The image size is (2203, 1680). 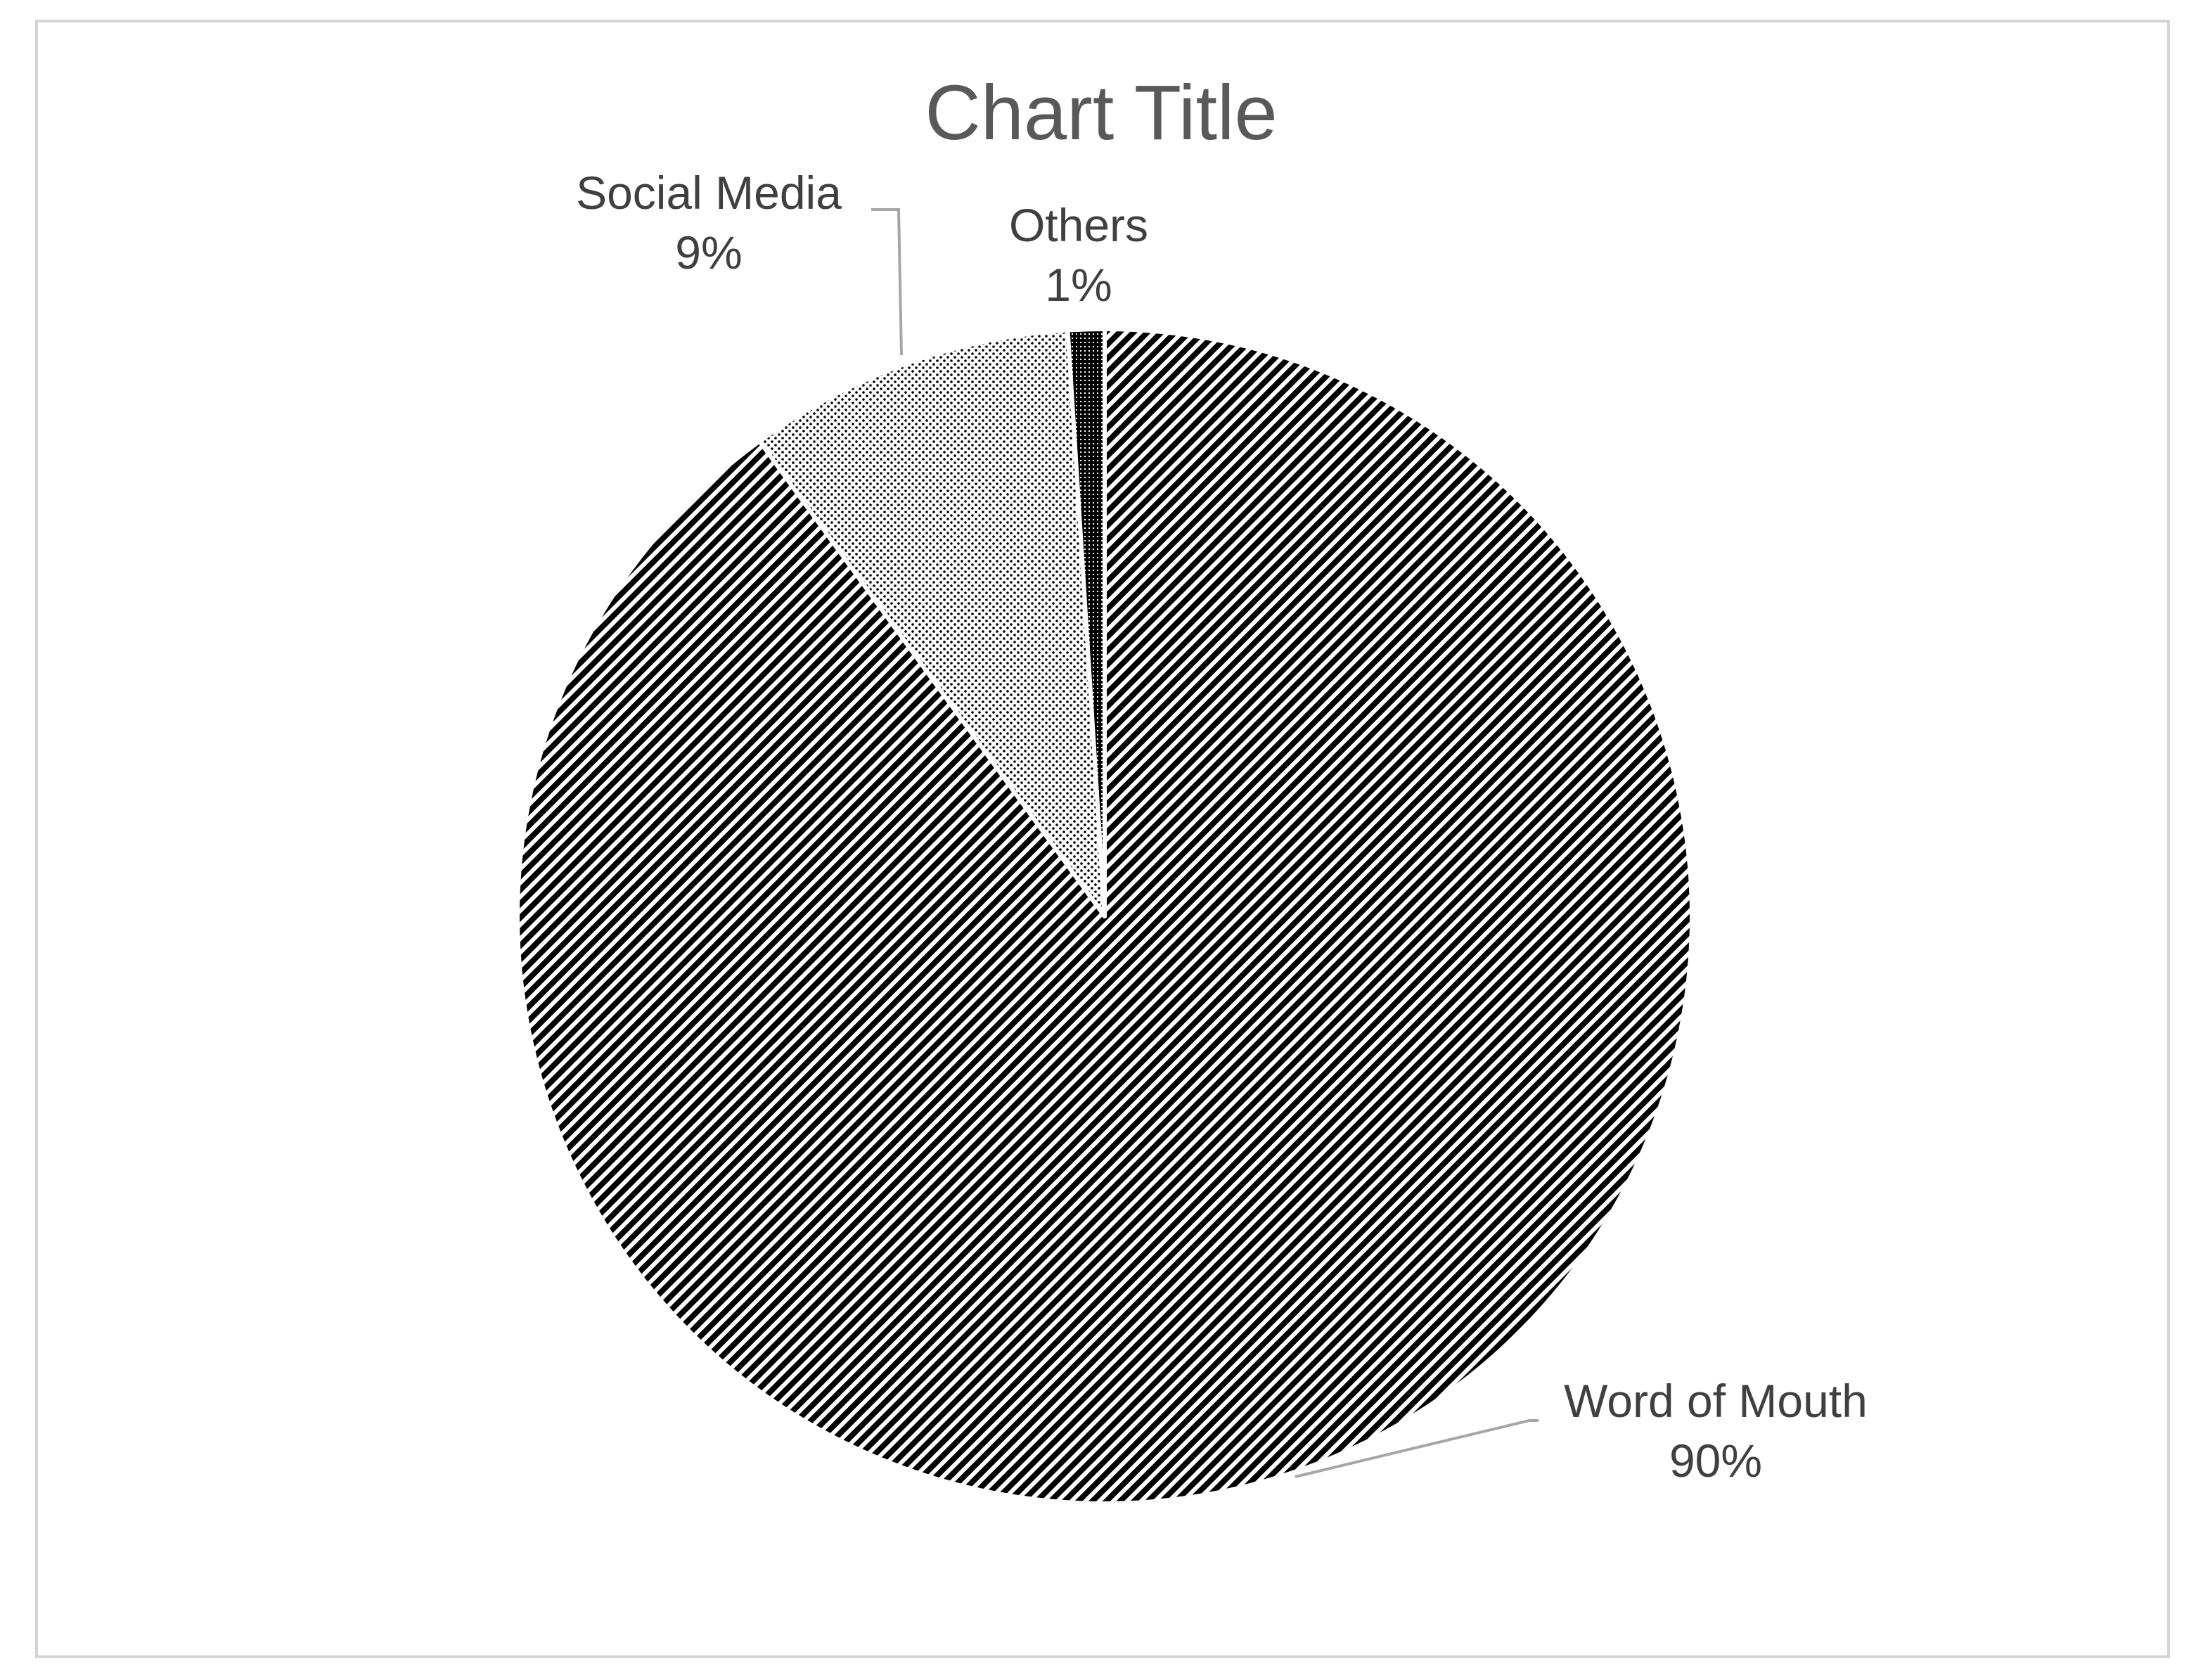 I want to click on data-label-category-word-of-mouth: Word of Mouth, so click(x=1716, y=1401).